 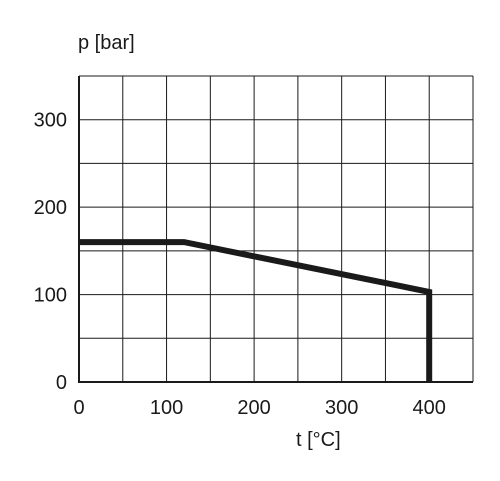 What do you see at coordinates (50, 296) in the screenshot?
I see `y-tick-label: 100` at bounding box center [50, 296].